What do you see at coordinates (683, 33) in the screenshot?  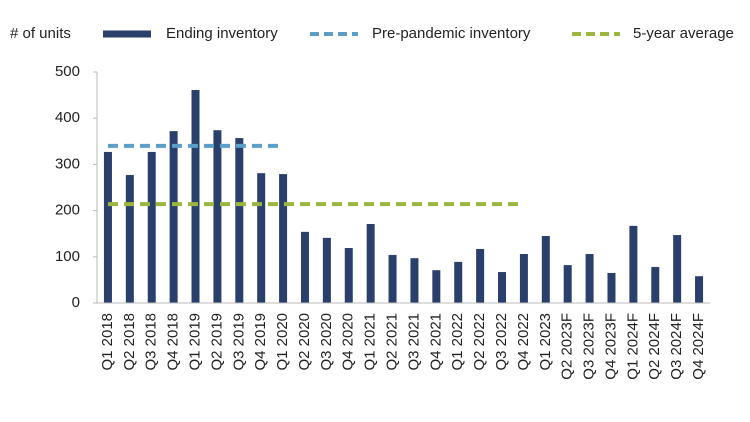 I see `legend-label: 5-year average` at bounding box center [683, 33].